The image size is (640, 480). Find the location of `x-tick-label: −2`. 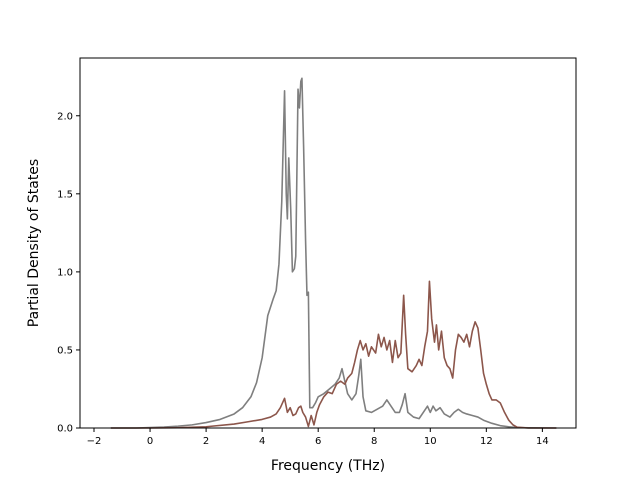

x-tick-label: −2 is located at coordinates (94, 441).